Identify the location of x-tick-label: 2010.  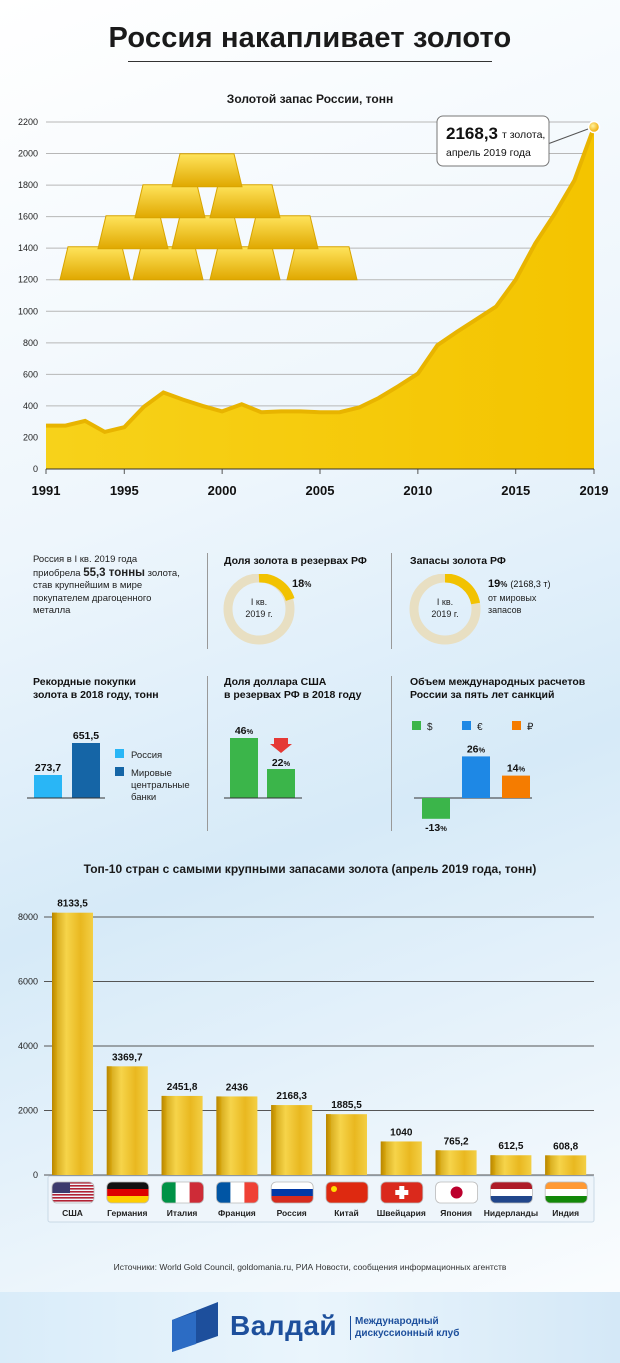
(417, 490).